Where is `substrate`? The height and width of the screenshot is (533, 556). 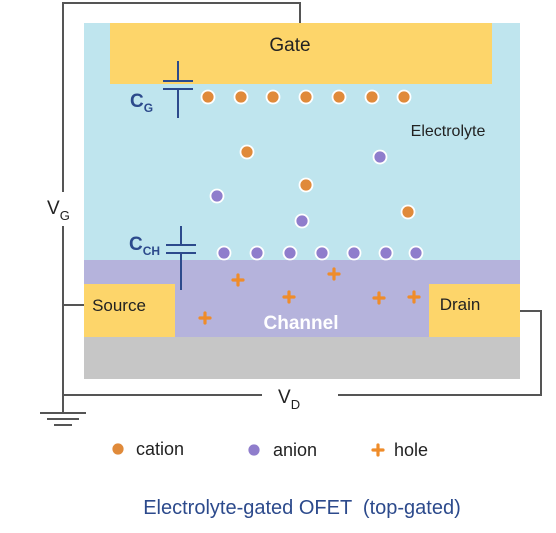 substrate is located at coordinates (302, 358).